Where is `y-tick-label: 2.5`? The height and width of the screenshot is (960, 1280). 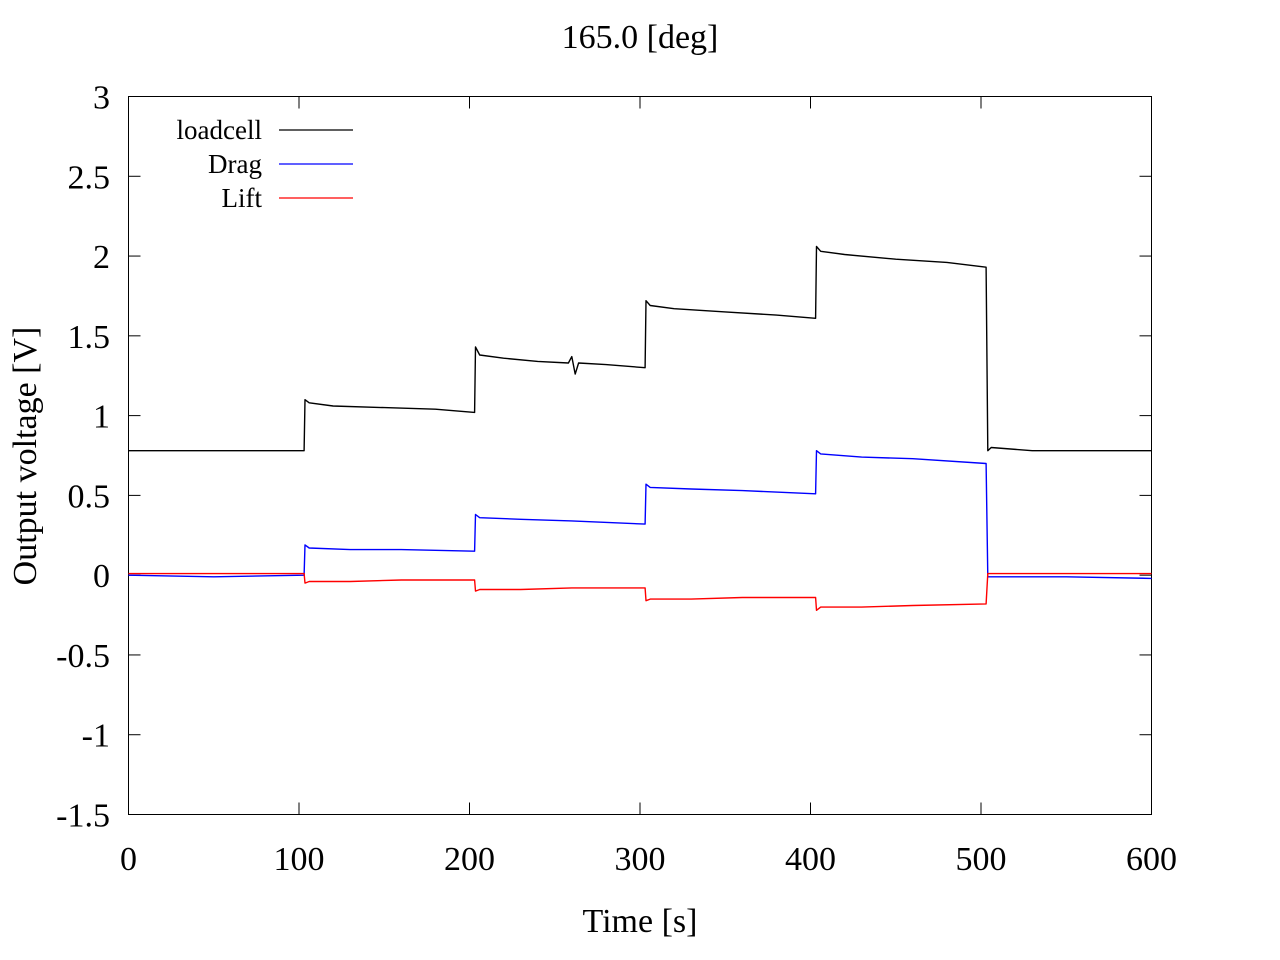
y-tick-label: 2.5 is located at coordinates (89, 177).